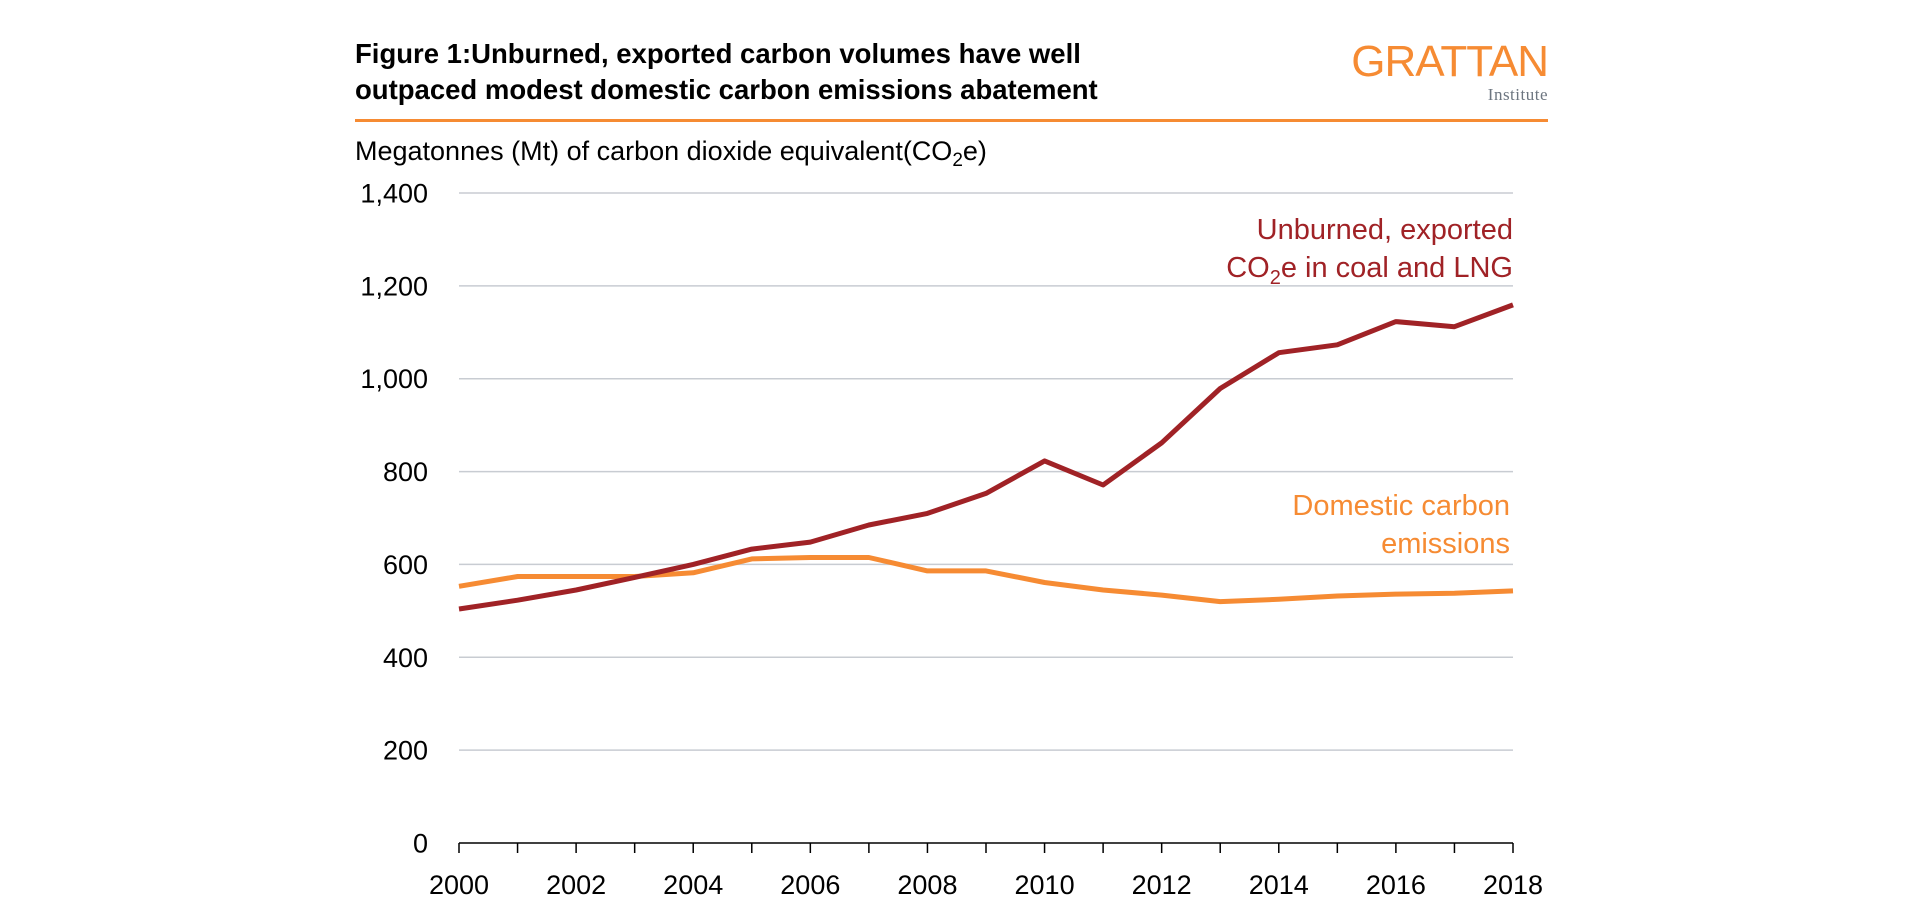 This screenshot has height=907, width=1925. I want to click on x-tick-label: 2012, so click(1162, 885).